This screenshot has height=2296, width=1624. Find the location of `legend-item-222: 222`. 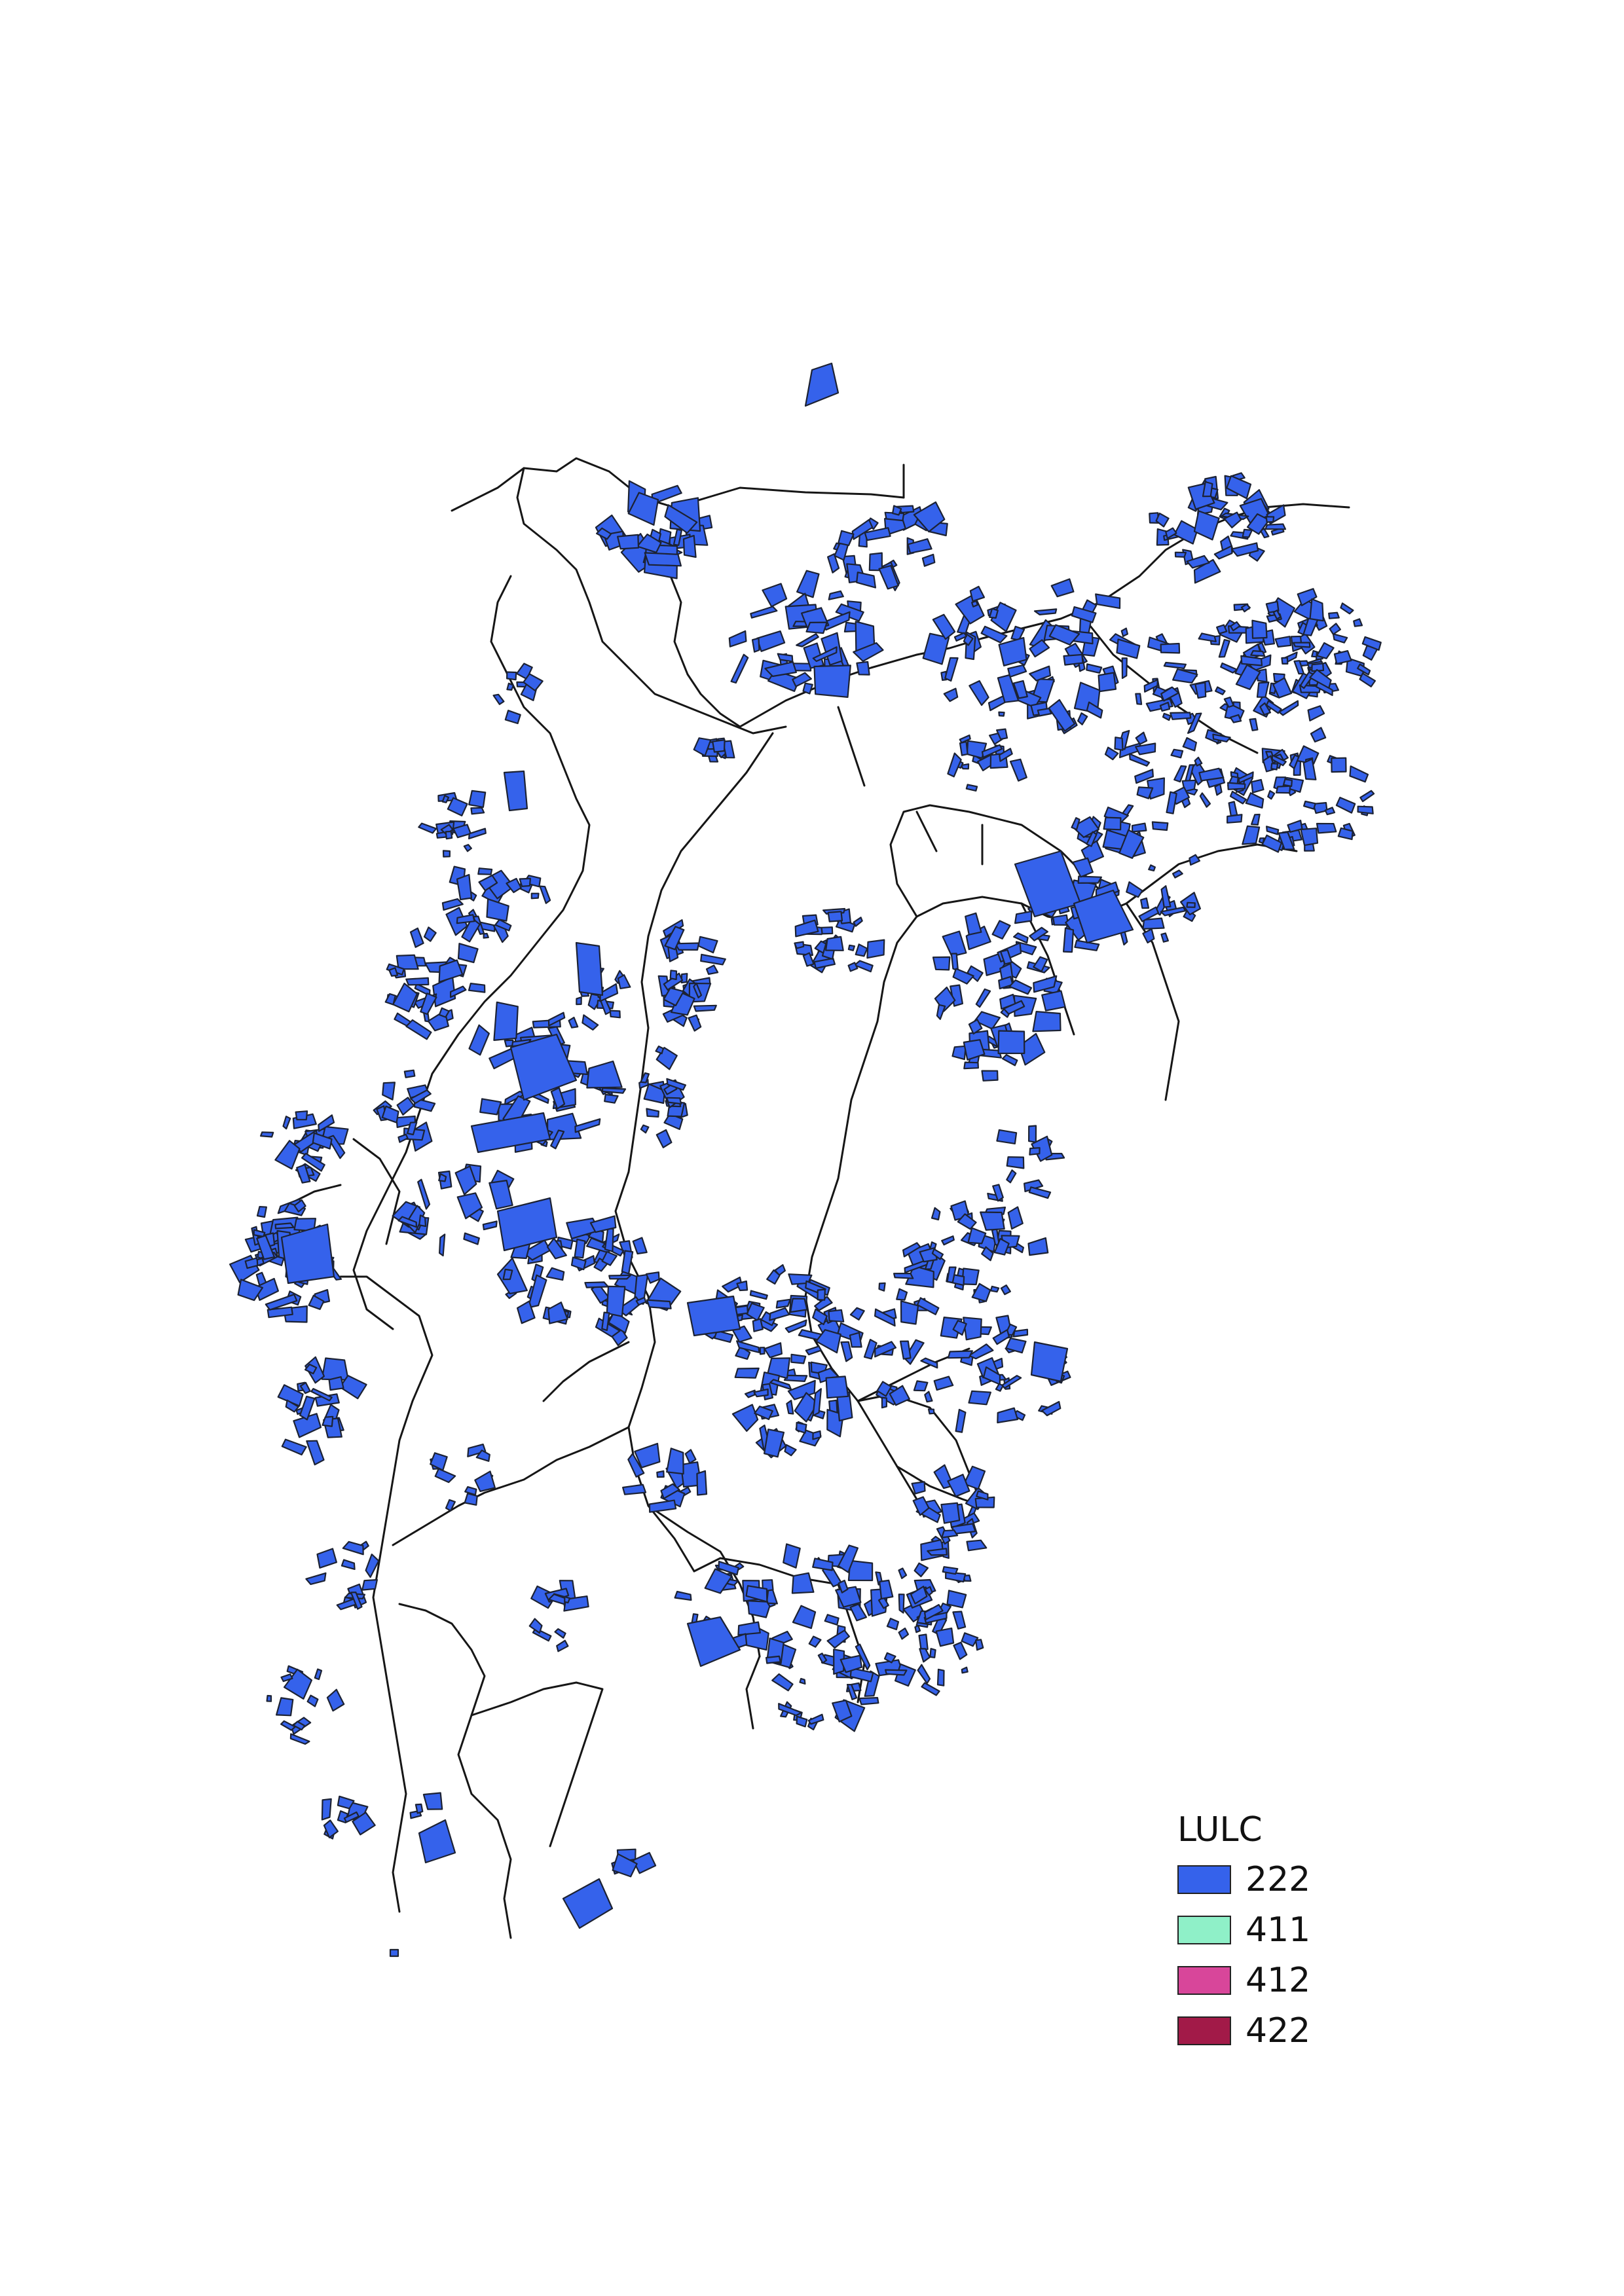

legend-item-222: 222 is located at coordinates (1282, 1879).